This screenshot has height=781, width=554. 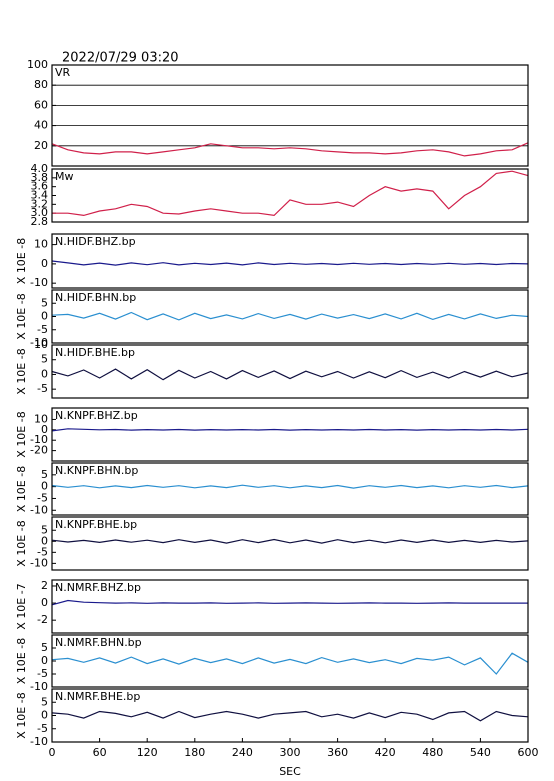 I want to click on panel-label: N.HIDF.BHN.bp, so click(x=95, y=297).